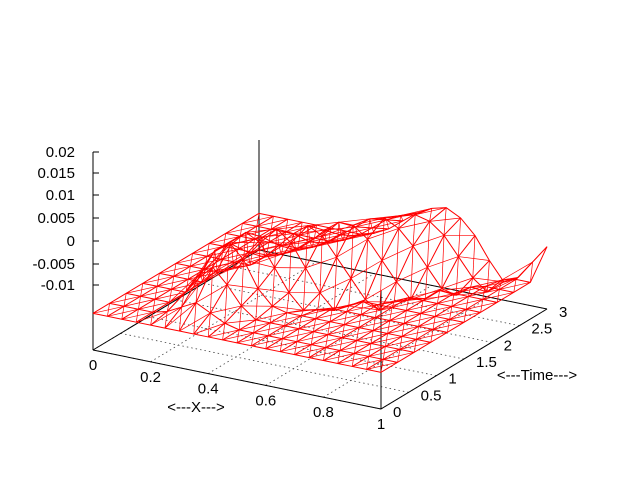 The height and width of the screenshot is (480, 640). What do you see at coordinates (464, 359) in the screenshot?
I see `t-axis-line` at bounding box center [464, 359].